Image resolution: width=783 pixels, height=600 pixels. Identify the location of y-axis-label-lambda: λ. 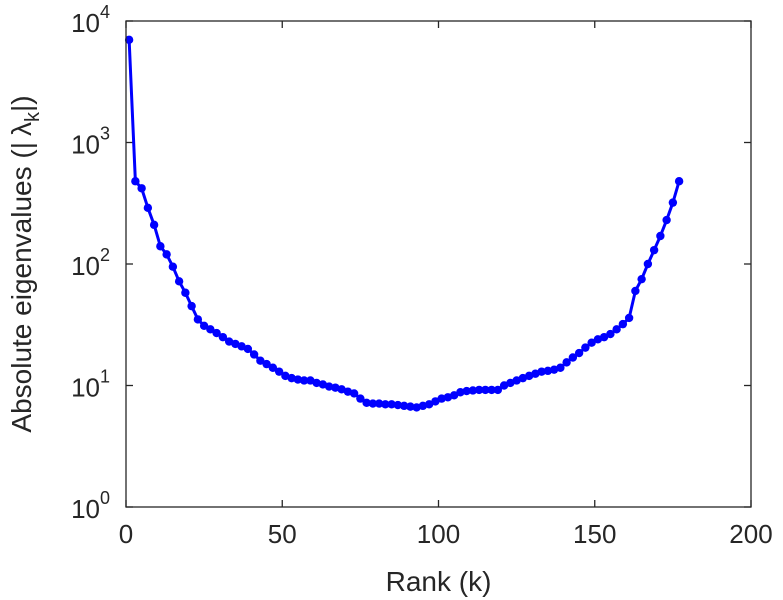
(21, 129).